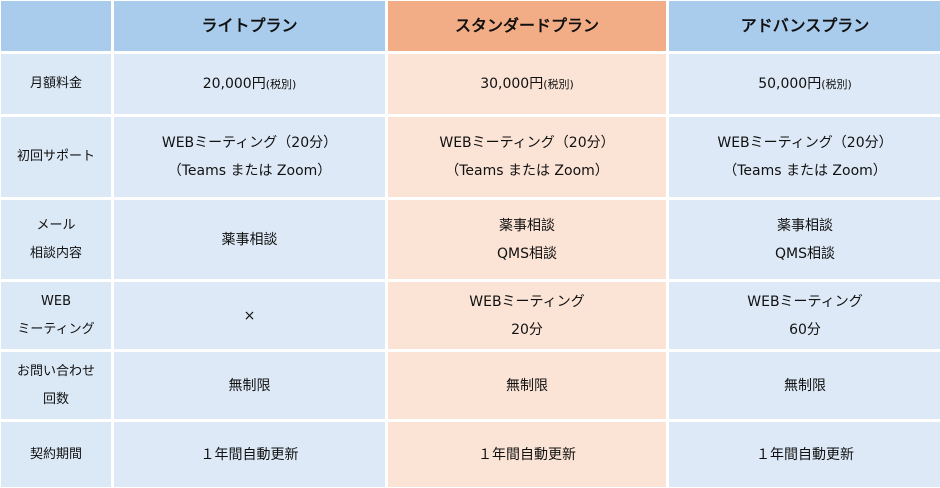 This screenshot has height=488, width=940. I want to click on cell-line: 20分, so click(527, 329).